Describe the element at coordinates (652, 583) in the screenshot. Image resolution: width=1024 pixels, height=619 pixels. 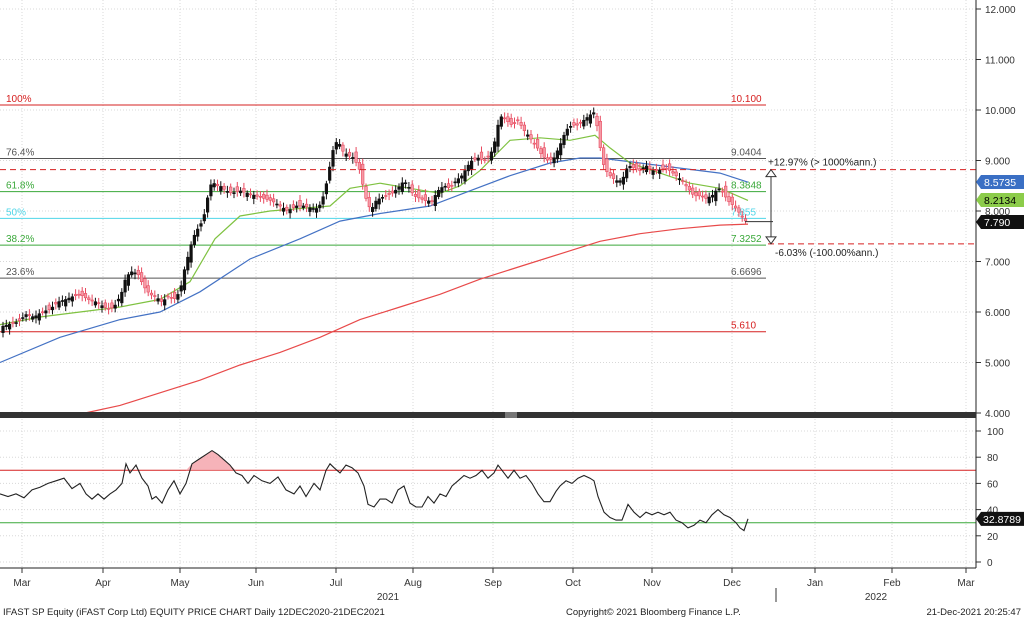
I see `x-tick-label: Nov` at that location.